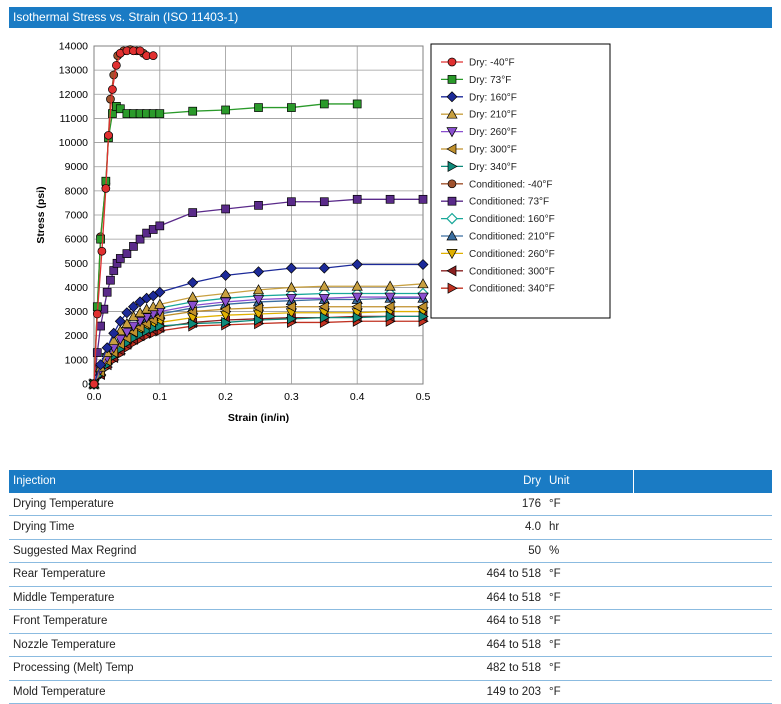 The image size is (781, 704). I want to click on legend-box, so click(520, 181).